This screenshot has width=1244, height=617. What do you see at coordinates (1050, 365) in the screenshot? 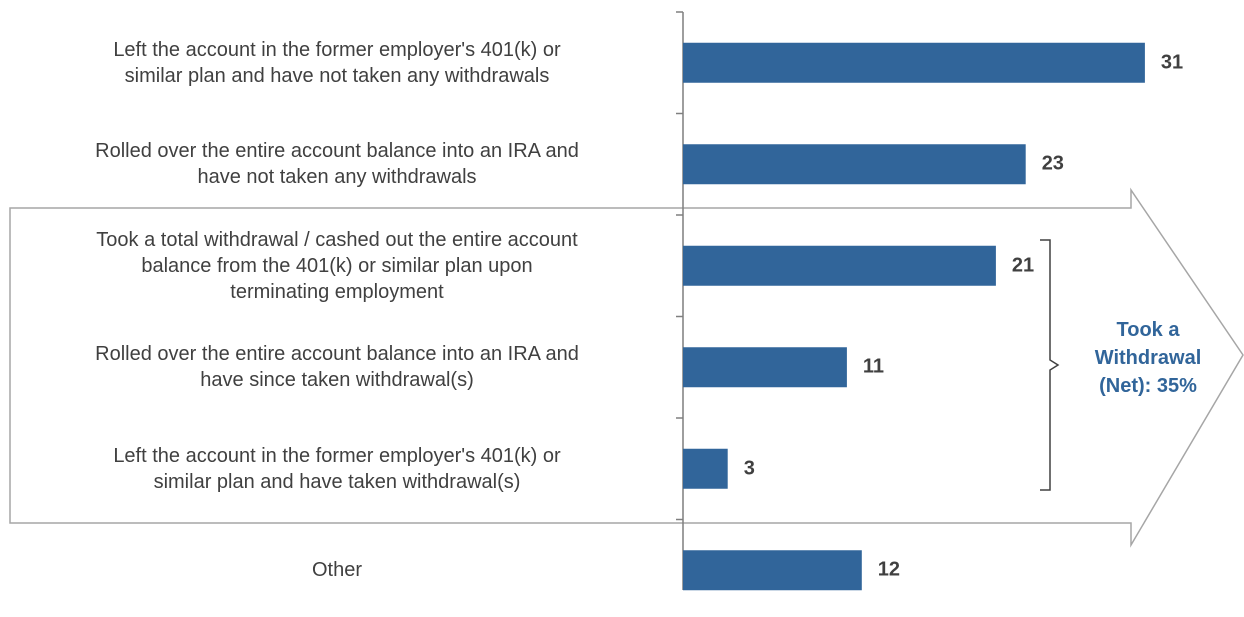
I see `bracket` at bounding box center [1050, 365].